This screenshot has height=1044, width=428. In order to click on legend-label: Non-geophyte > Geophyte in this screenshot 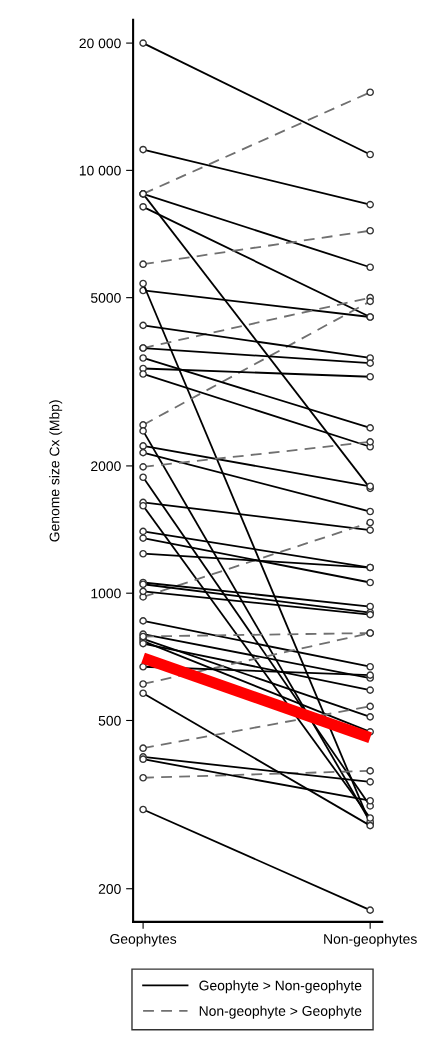, I will do `click(280, 1012)`.